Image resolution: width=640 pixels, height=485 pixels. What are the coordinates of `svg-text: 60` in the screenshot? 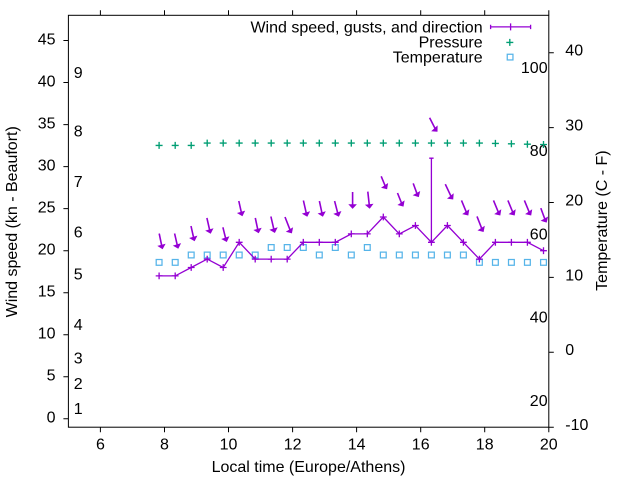 It's located at (539, 234).